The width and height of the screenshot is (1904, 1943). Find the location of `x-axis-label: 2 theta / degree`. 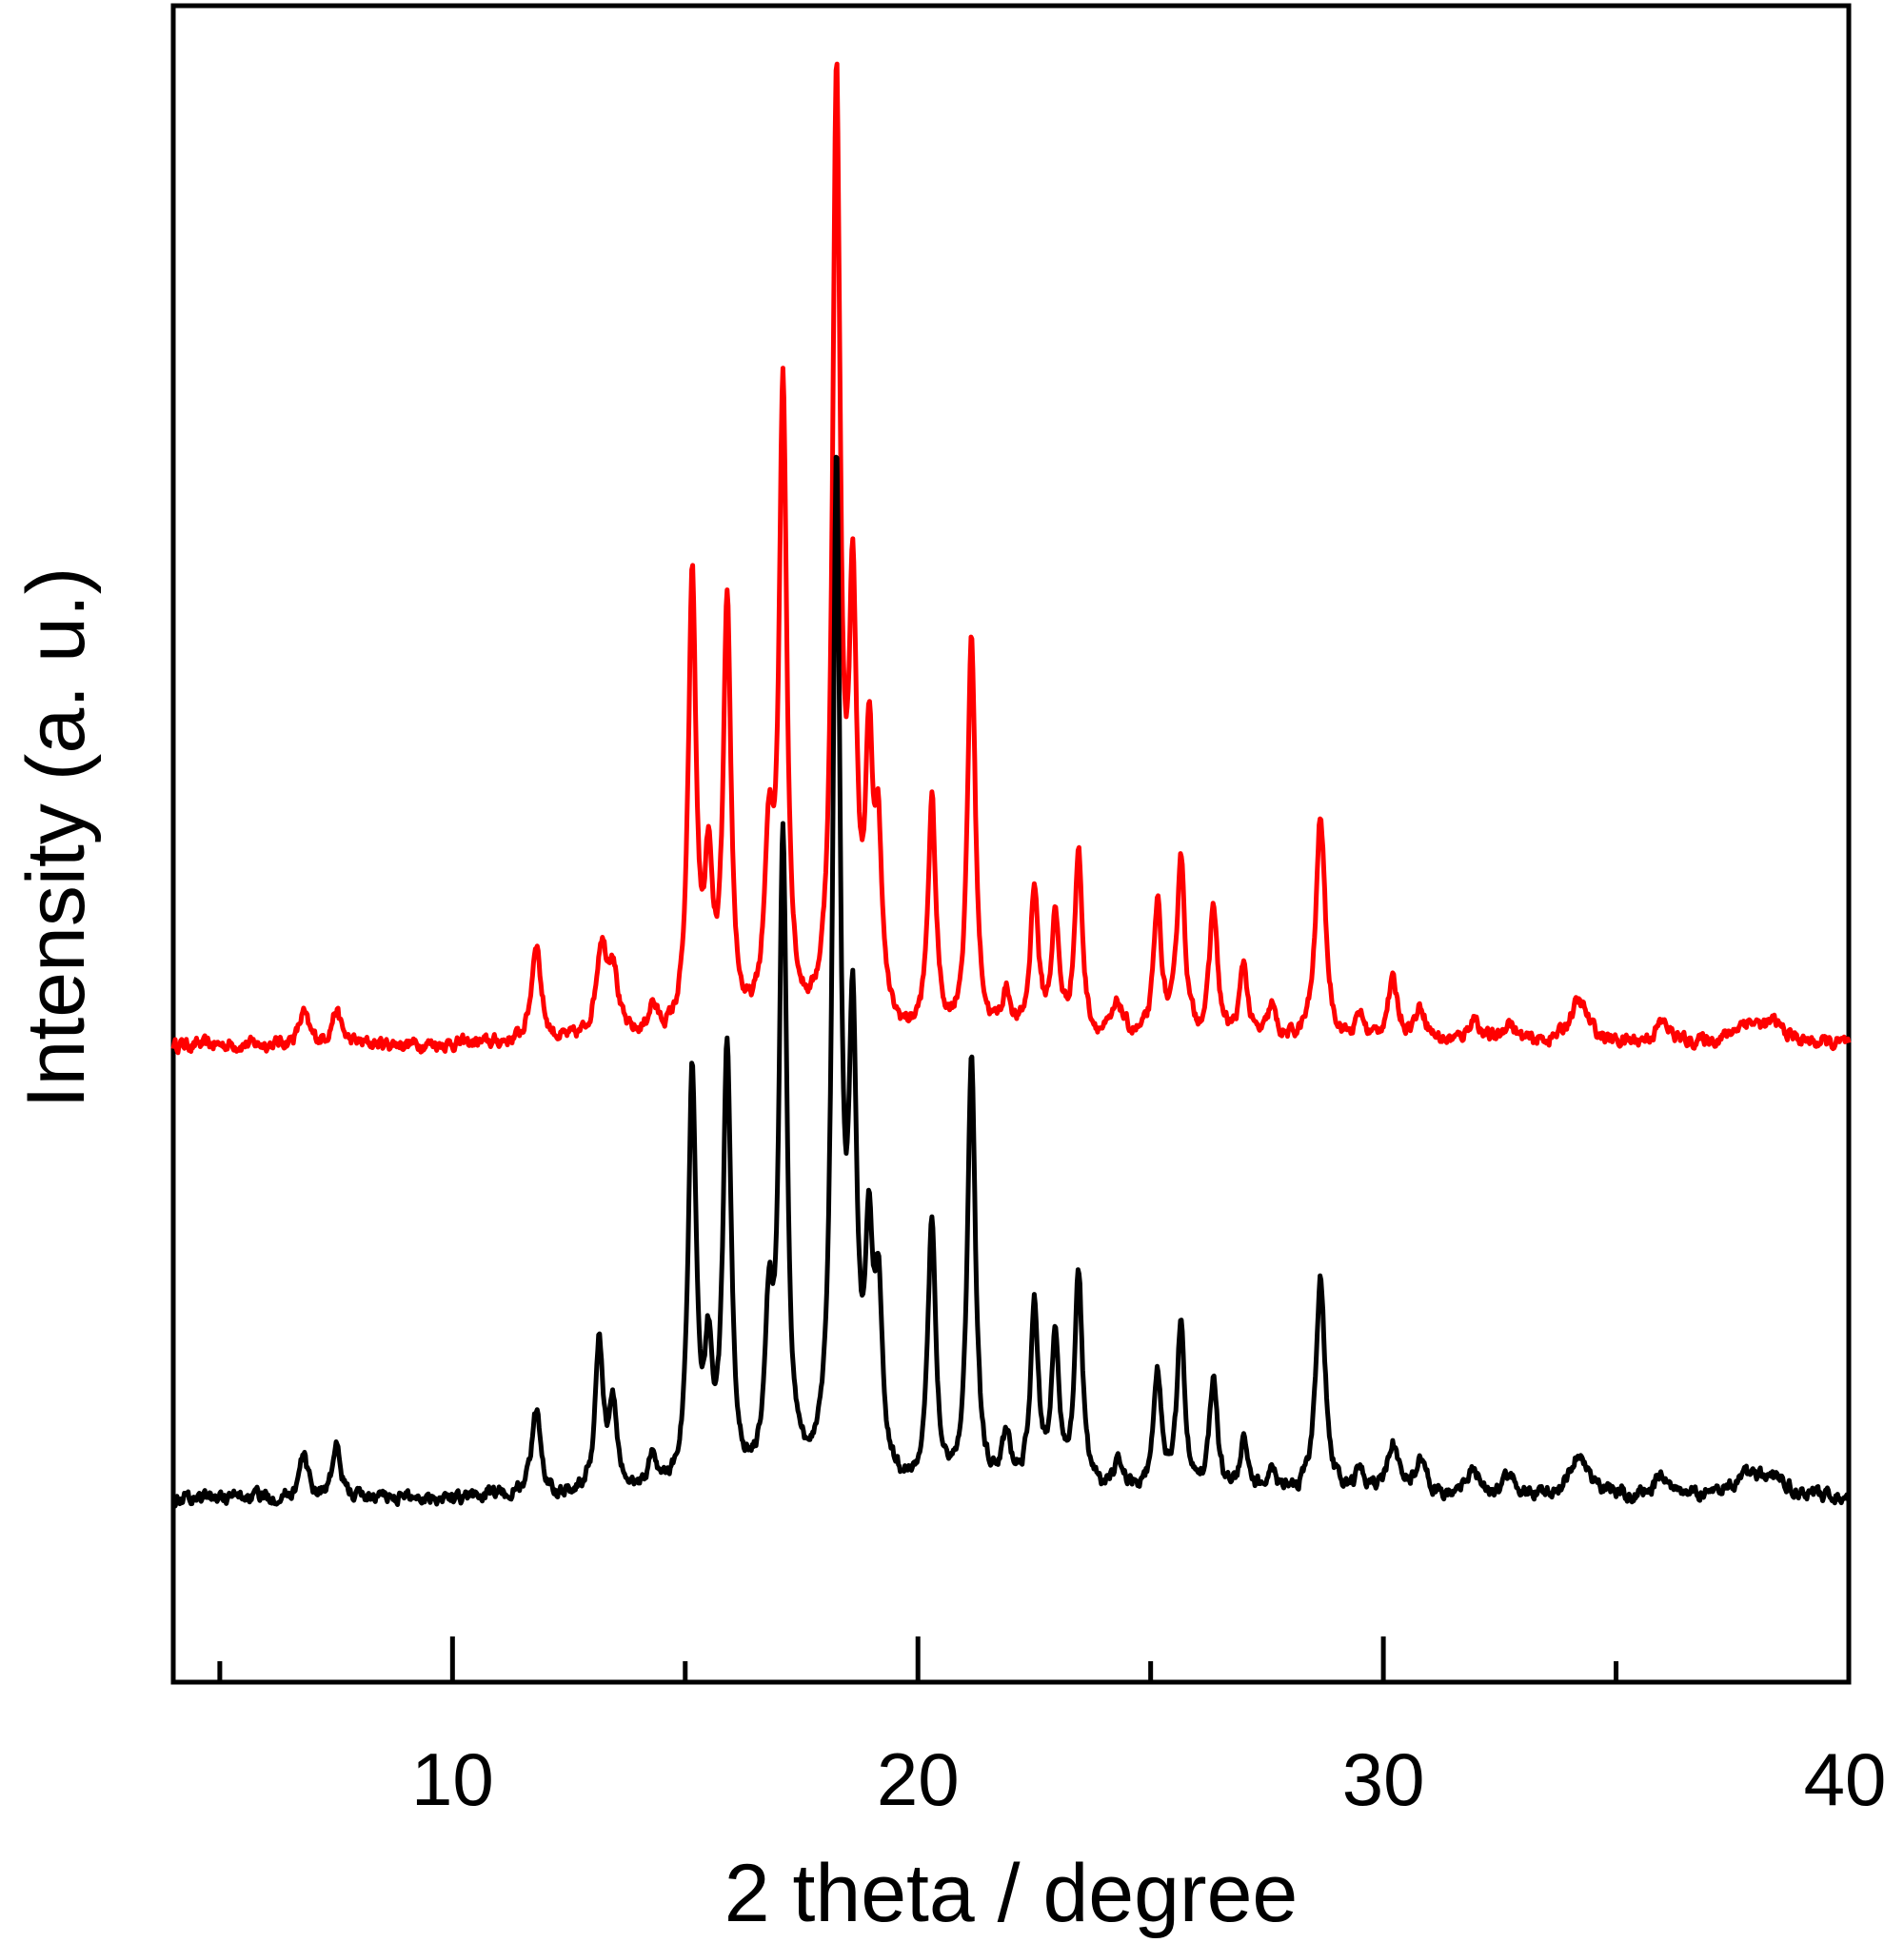

x-axis-label: 2 theta / degree is located at coordinates (1011, 1893).